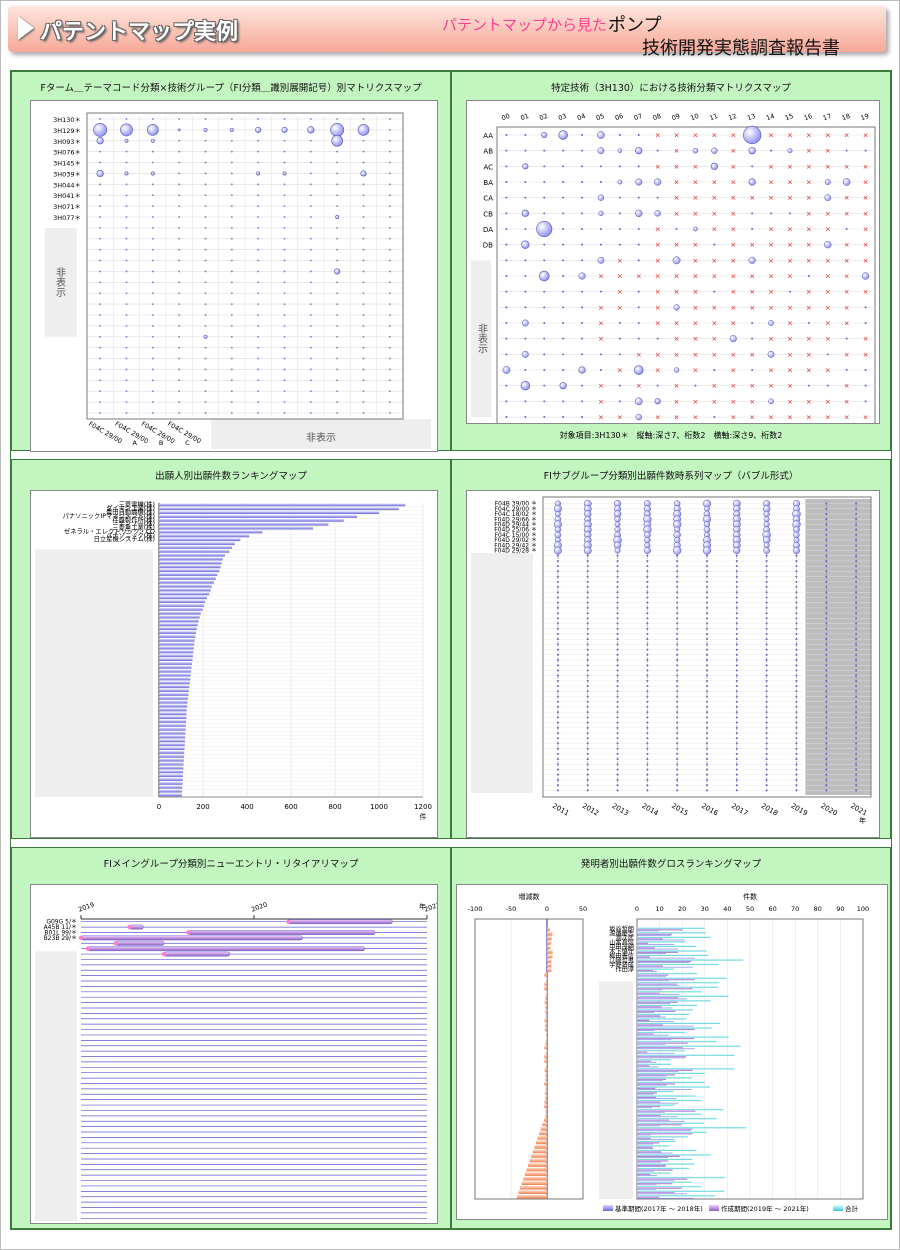  Describe the element at coordinates (583, 909) in the screenshot. I see `left-tick-label: 50` at that location.